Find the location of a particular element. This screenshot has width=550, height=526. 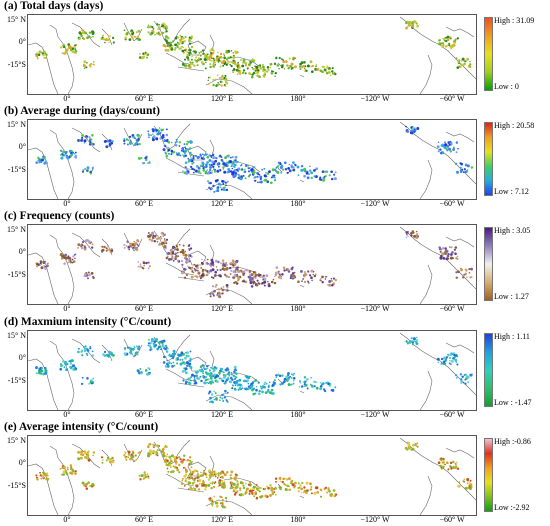

map-canvas is located at coordinates (252, 371).